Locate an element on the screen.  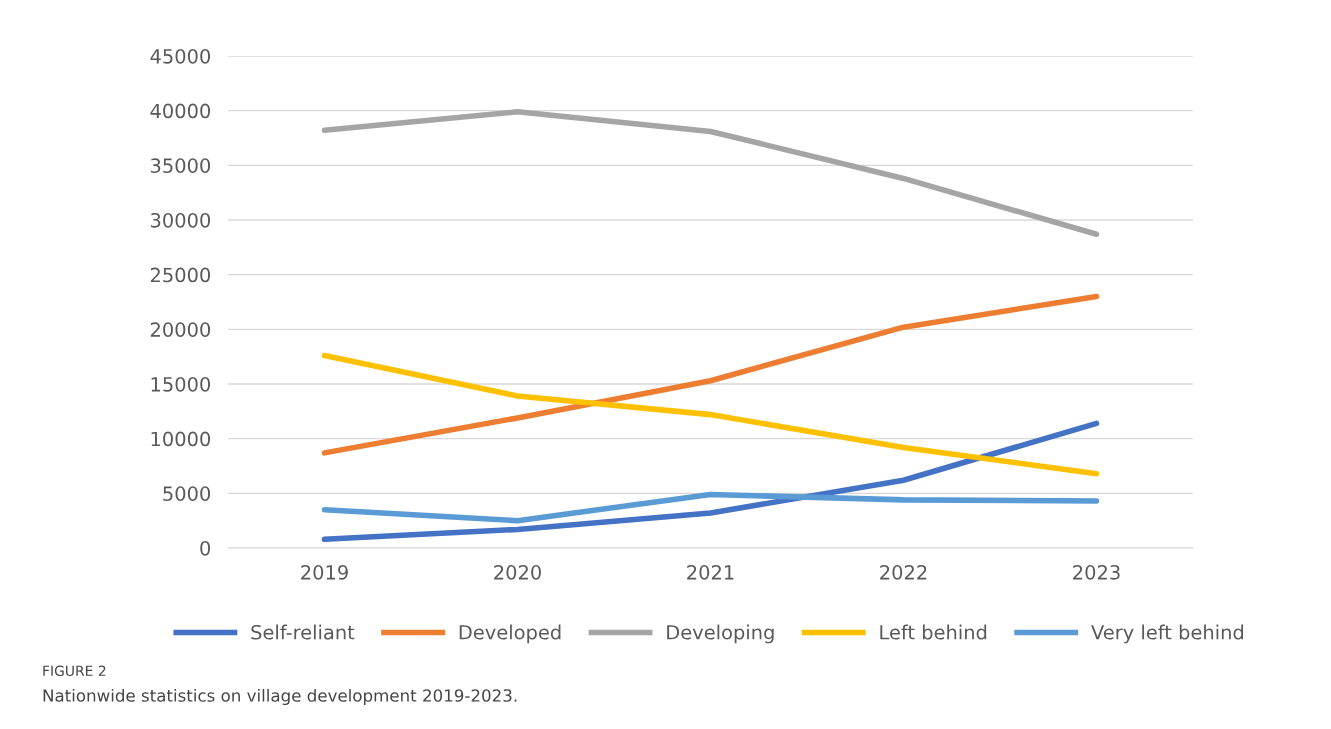
y-tick-label: 30000 is located at coordinates (180, 220).